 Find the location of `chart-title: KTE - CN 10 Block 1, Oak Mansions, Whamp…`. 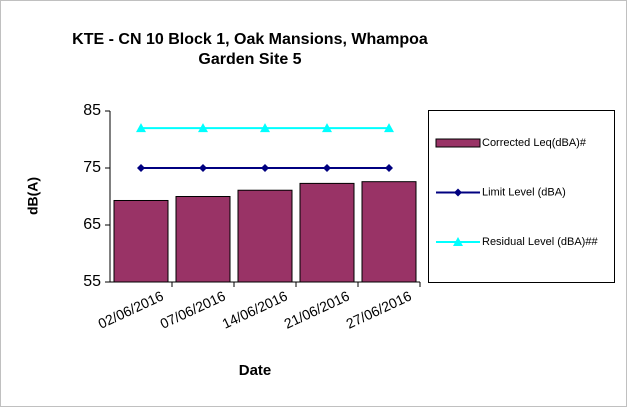

chart-title: KTE - CN 10 Block 1, Oak Mansions, Whamp… is located at coordinates (250, 39).